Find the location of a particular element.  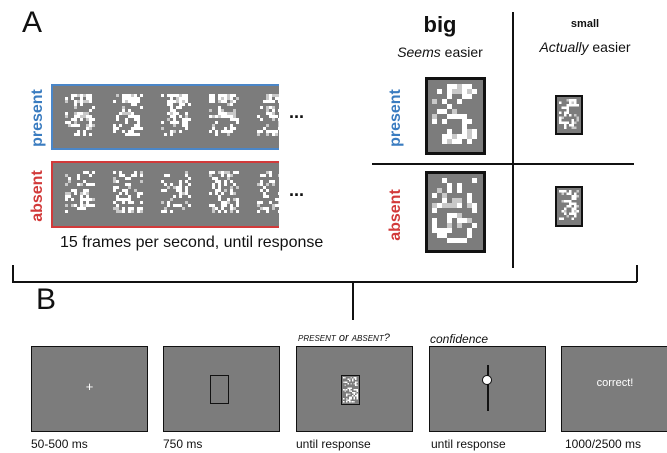

small-column-header: small Actually easier is located at coordinates (585, 36).